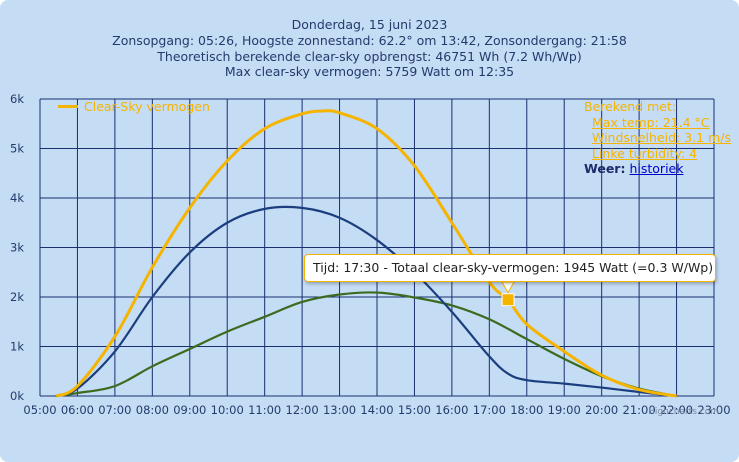  I want to click on x-tick-label: 16:00, so click(451, 410).